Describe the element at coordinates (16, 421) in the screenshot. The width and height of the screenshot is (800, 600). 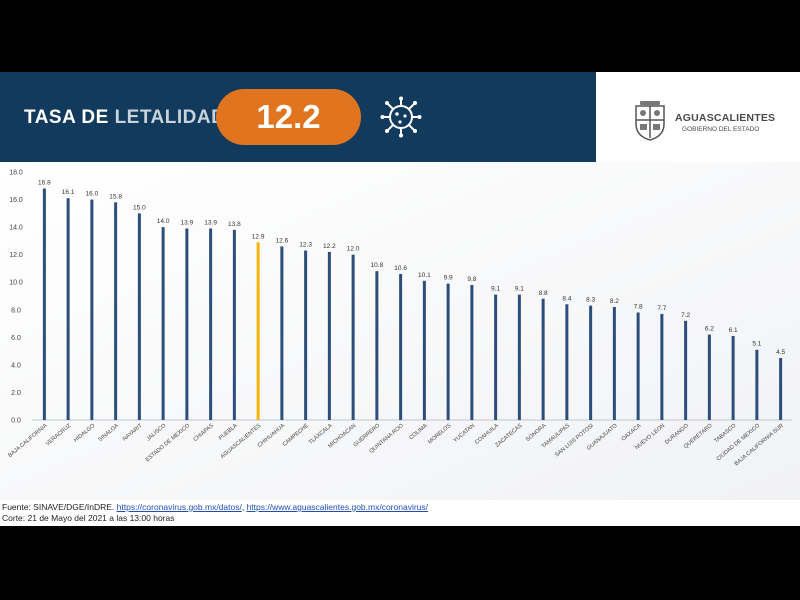
I see `y-tick-label: 0.0` at that location.